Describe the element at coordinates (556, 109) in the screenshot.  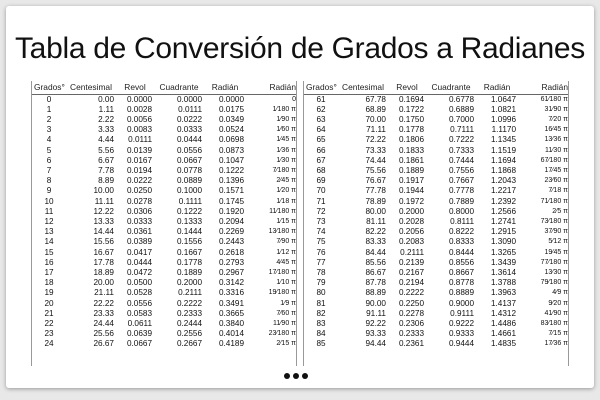
I see `cell-radian-pi: 31⁄90 π` at that location.